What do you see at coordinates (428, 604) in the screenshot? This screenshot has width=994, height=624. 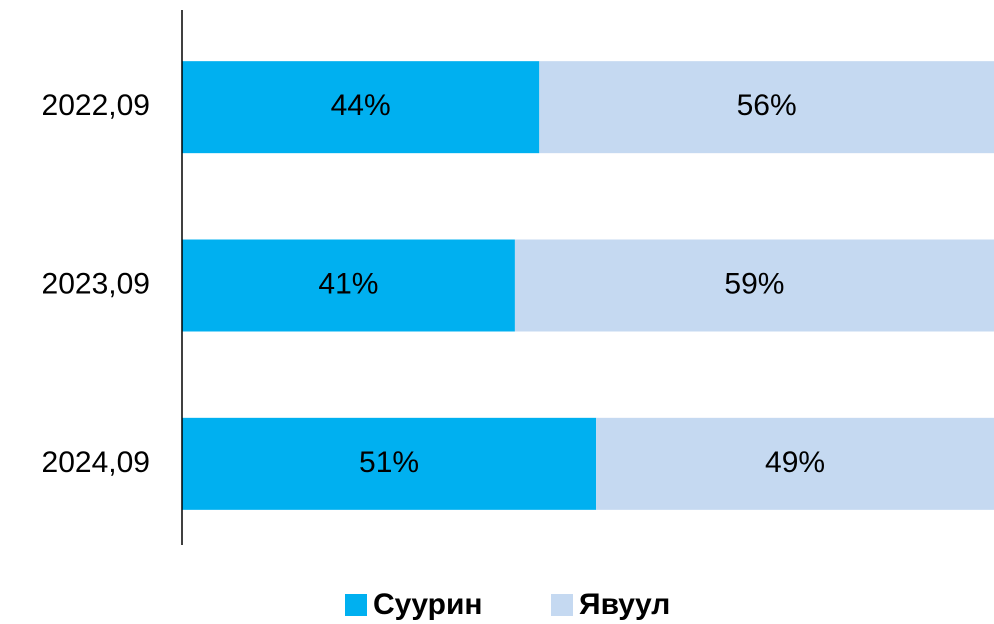 I see `legend-label: Суурин` at bounding box center [428, 604].